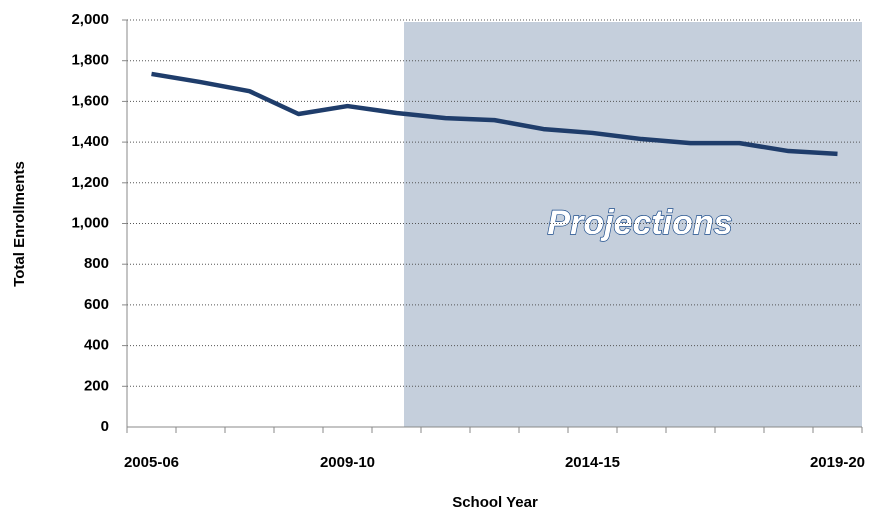  I want to click on x-tick-label: 2019-20, so click(837, 462).